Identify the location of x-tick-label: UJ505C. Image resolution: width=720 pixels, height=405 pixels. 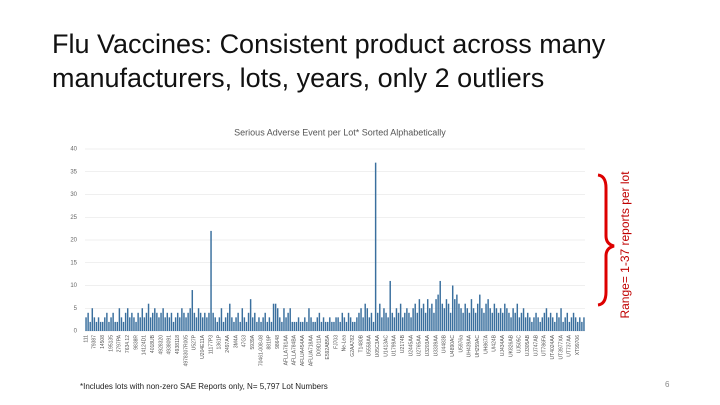
(520, 344).